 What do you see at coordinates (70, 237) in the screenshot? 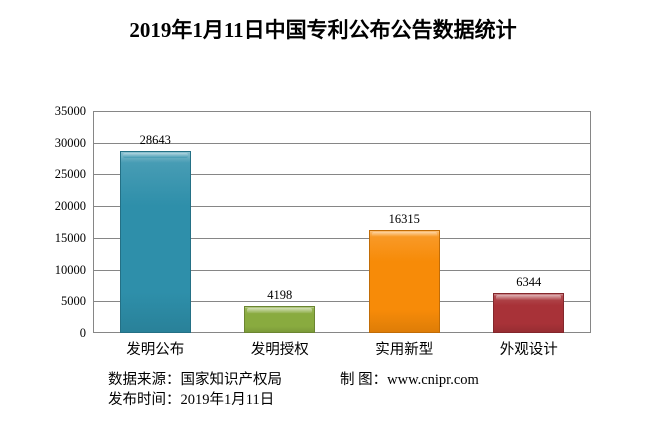
I see `y-axis-tick-label: 15000` at bounding box center [70, 237].